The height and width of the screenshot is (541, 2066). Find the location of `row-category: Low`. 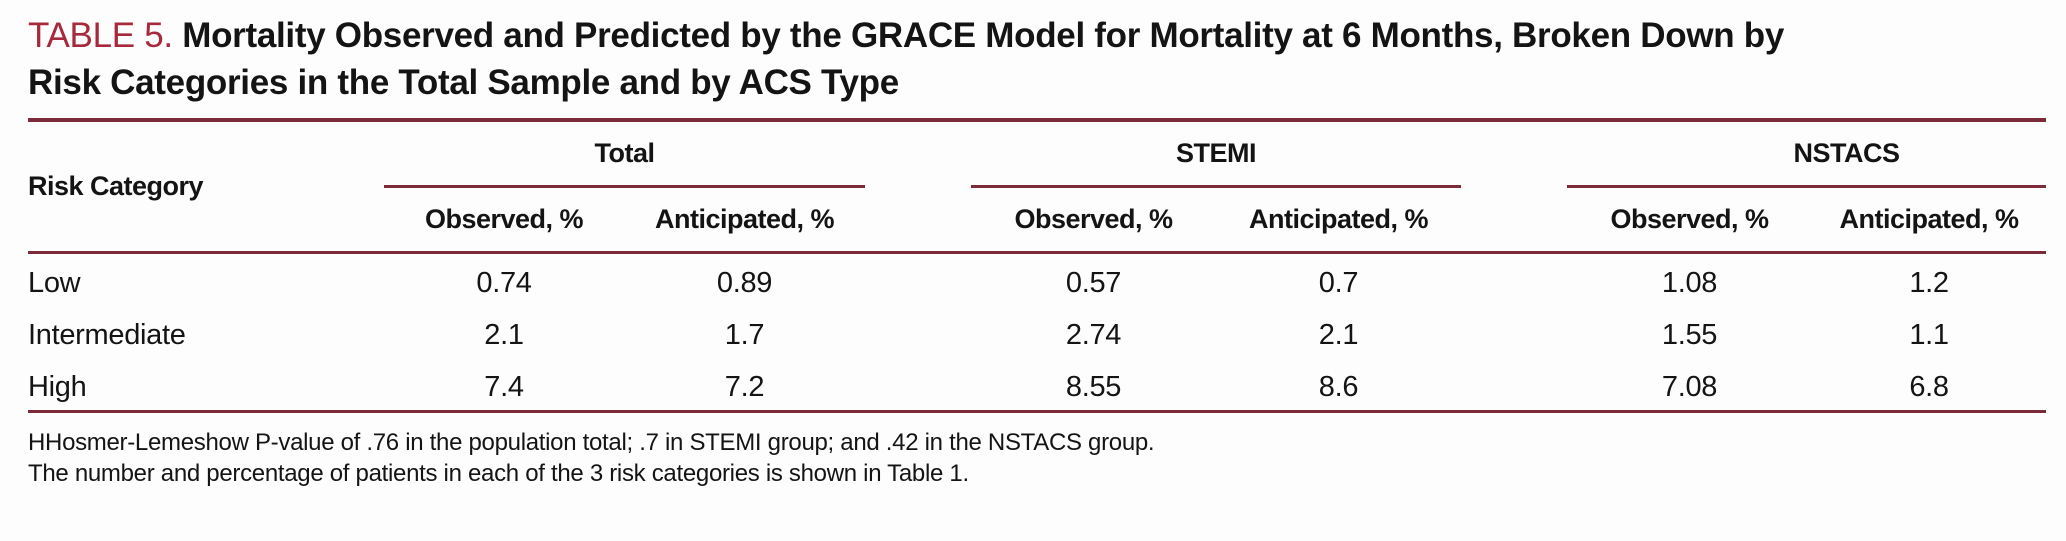

row-category: Low is located at coordinates (54, 282).